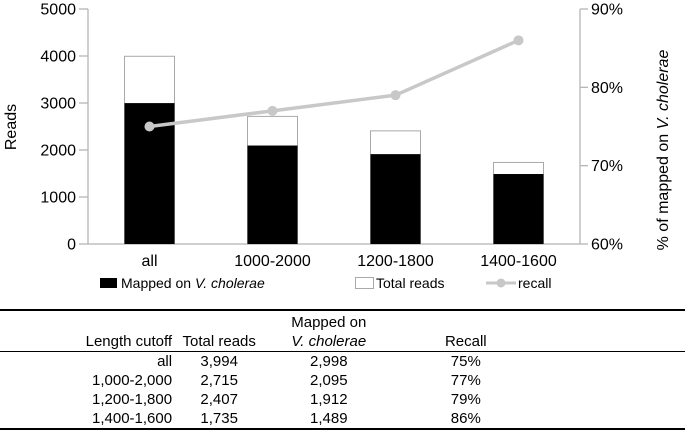  What do you see at coordinates (193, 283) in the screenshot?
I see `legend-label-mapped: Mapped on V. cholerae` at bounding box center [193, 283].